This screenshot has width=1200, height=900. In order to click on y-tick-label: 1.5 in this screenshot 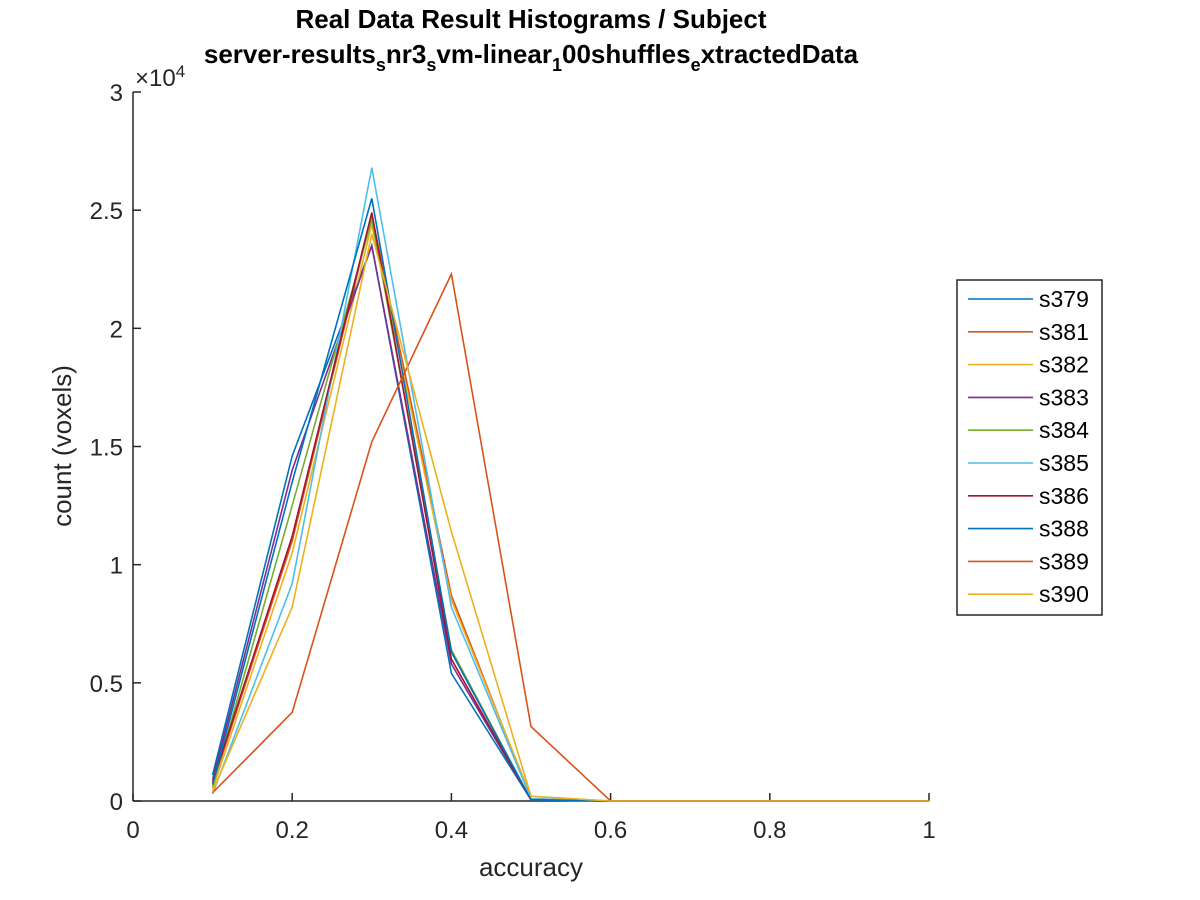, I will do `click(106, 448)`.